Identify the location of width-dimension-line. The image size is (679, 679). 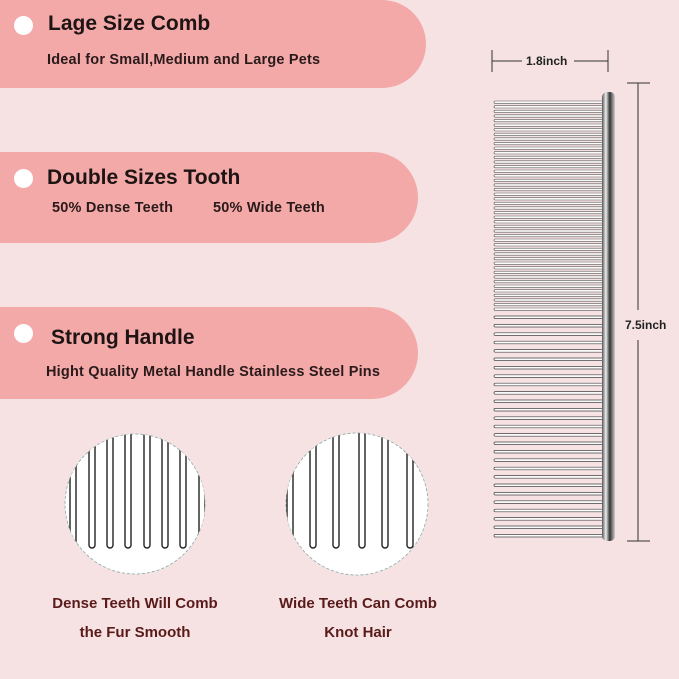
(550, 61).